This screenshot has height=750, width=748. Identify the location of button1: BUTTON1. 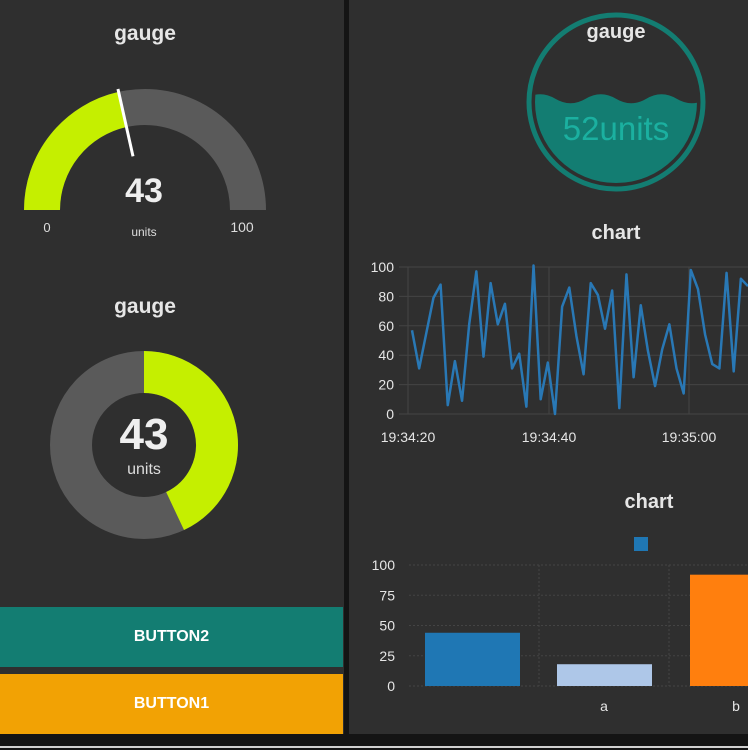
(171, 704).